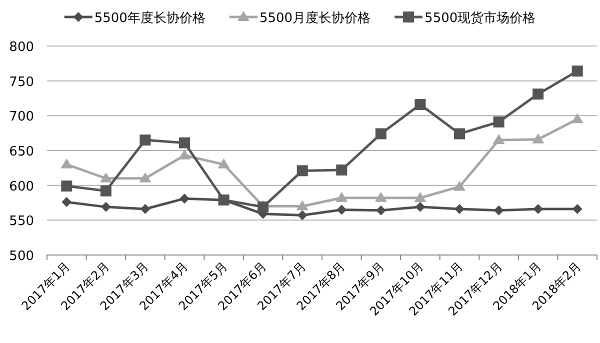 The image size is (600, 343). Describe the element at coordinates (21, 82) in the screenshot. I see `y-tick-label: 750` at that location.